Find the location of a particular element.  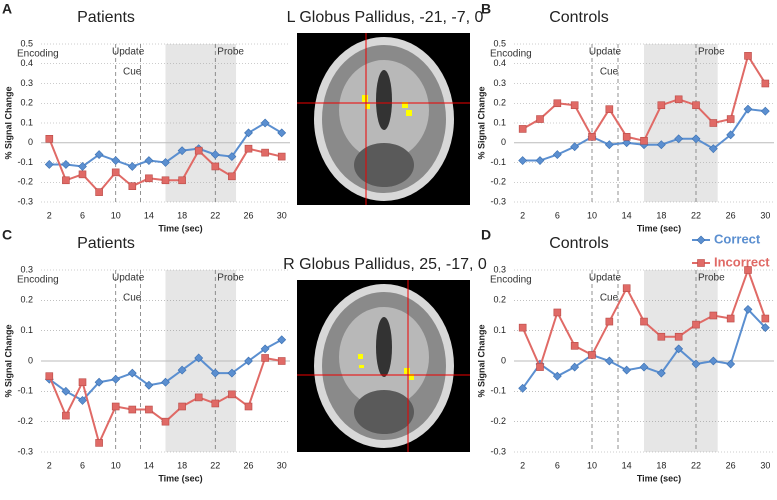

x-tick-label: 18 is located at coordinates (661, 465).